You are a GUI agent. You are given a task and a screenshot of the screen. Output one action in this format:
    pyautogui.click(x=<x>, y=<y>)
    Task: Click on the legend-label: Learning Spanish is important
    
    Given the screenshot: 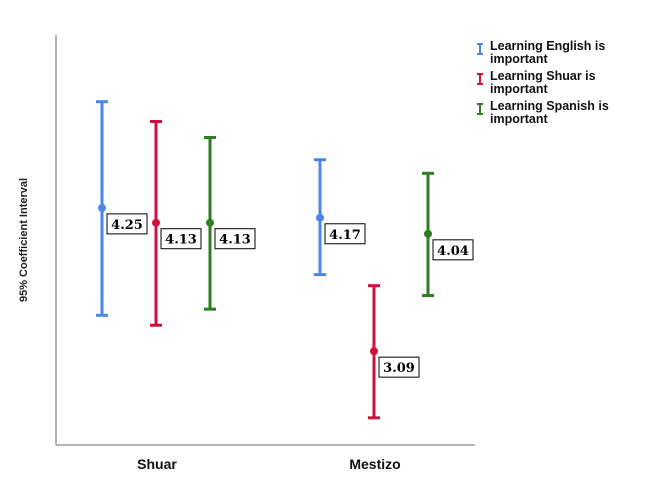 What is the action you would take?
    pyautogui.click(x=549, y=112)
    